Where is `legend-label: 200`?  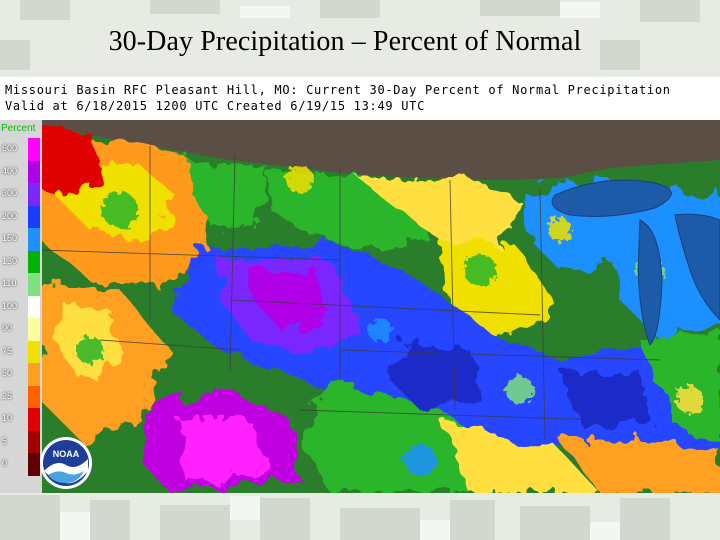
legend-label: 200 is located at coordinates (10, 215).